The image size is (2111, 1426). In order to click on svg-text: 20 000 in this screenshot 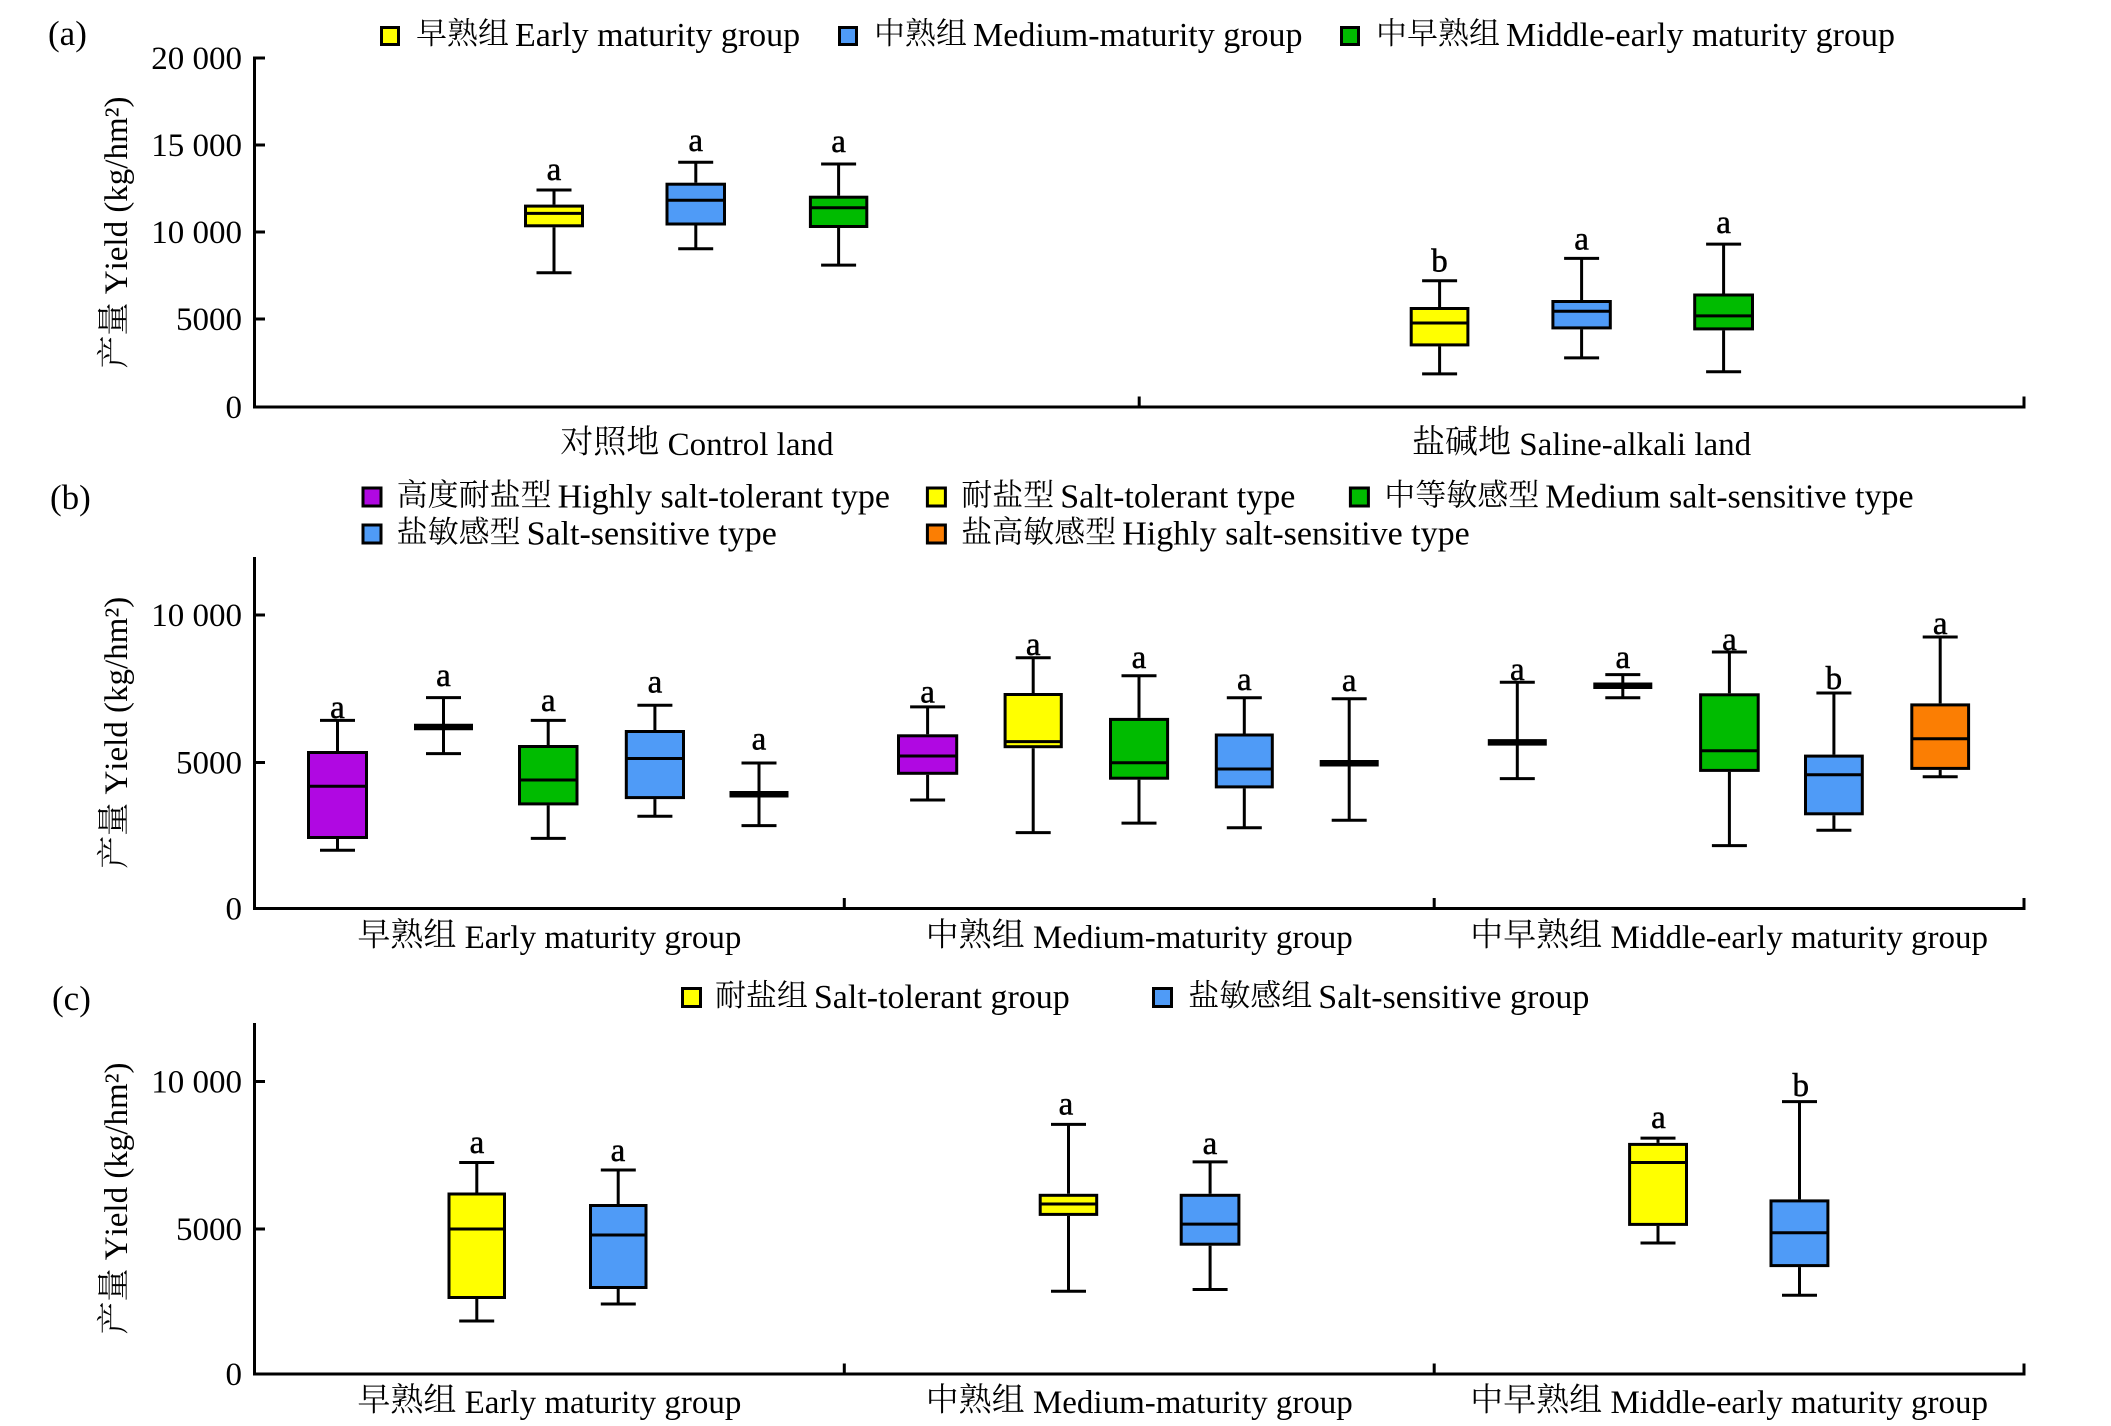, I will do `click(196, 59)`.